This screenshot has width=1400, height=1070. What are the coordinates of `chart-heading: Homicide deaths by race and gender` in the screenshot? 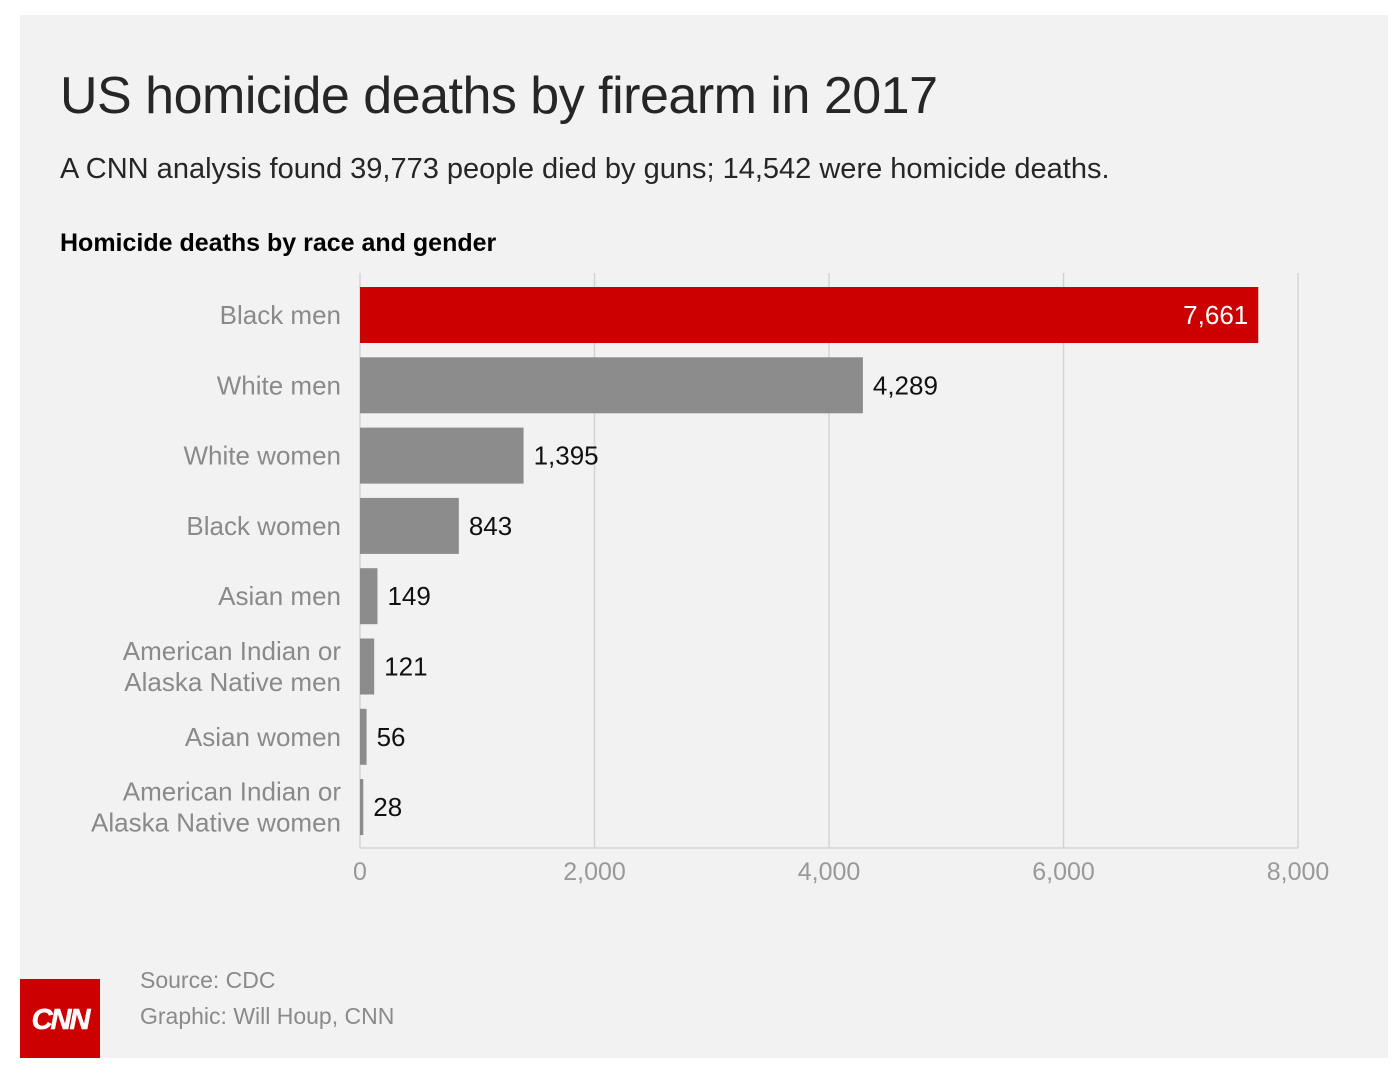 It's located at (278, 243).